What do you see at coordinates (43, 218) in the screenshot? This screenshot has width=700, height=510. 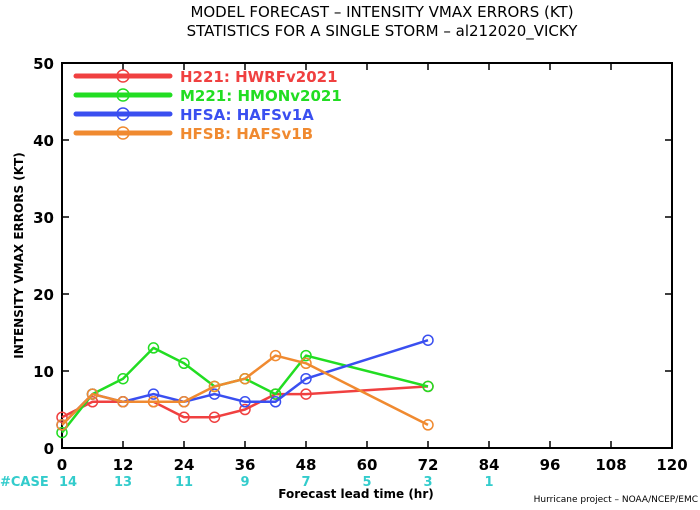 I see `y-tick-label-30: 30` at bounding box center [43, 218].